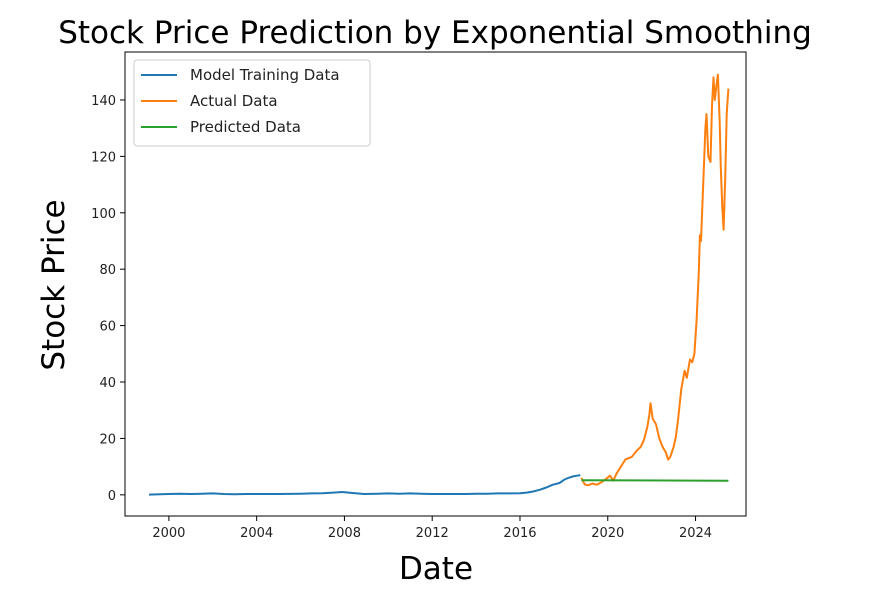 Image resolution: width=877 pixels, height=598 pixels. What do you see at coordinates (107, 383) in the screenshot?
I see `y-tick-label: 40` at bounding box center [107, 383].